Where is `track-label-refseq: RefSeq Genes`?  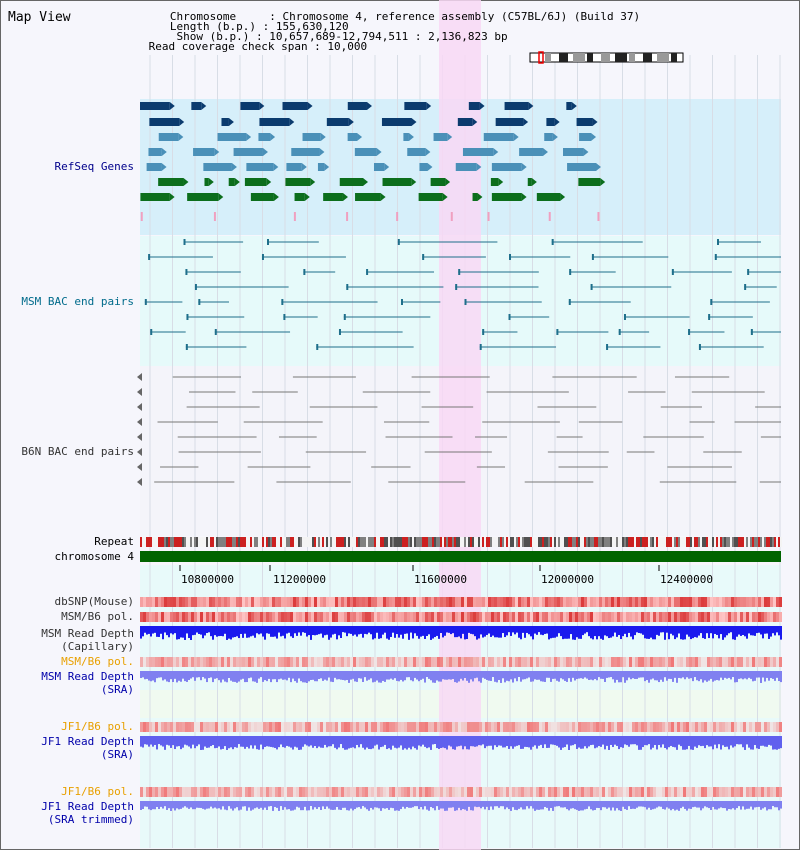
track-label-refseq: RefSeq Genes is located at coordinates (94, 166).